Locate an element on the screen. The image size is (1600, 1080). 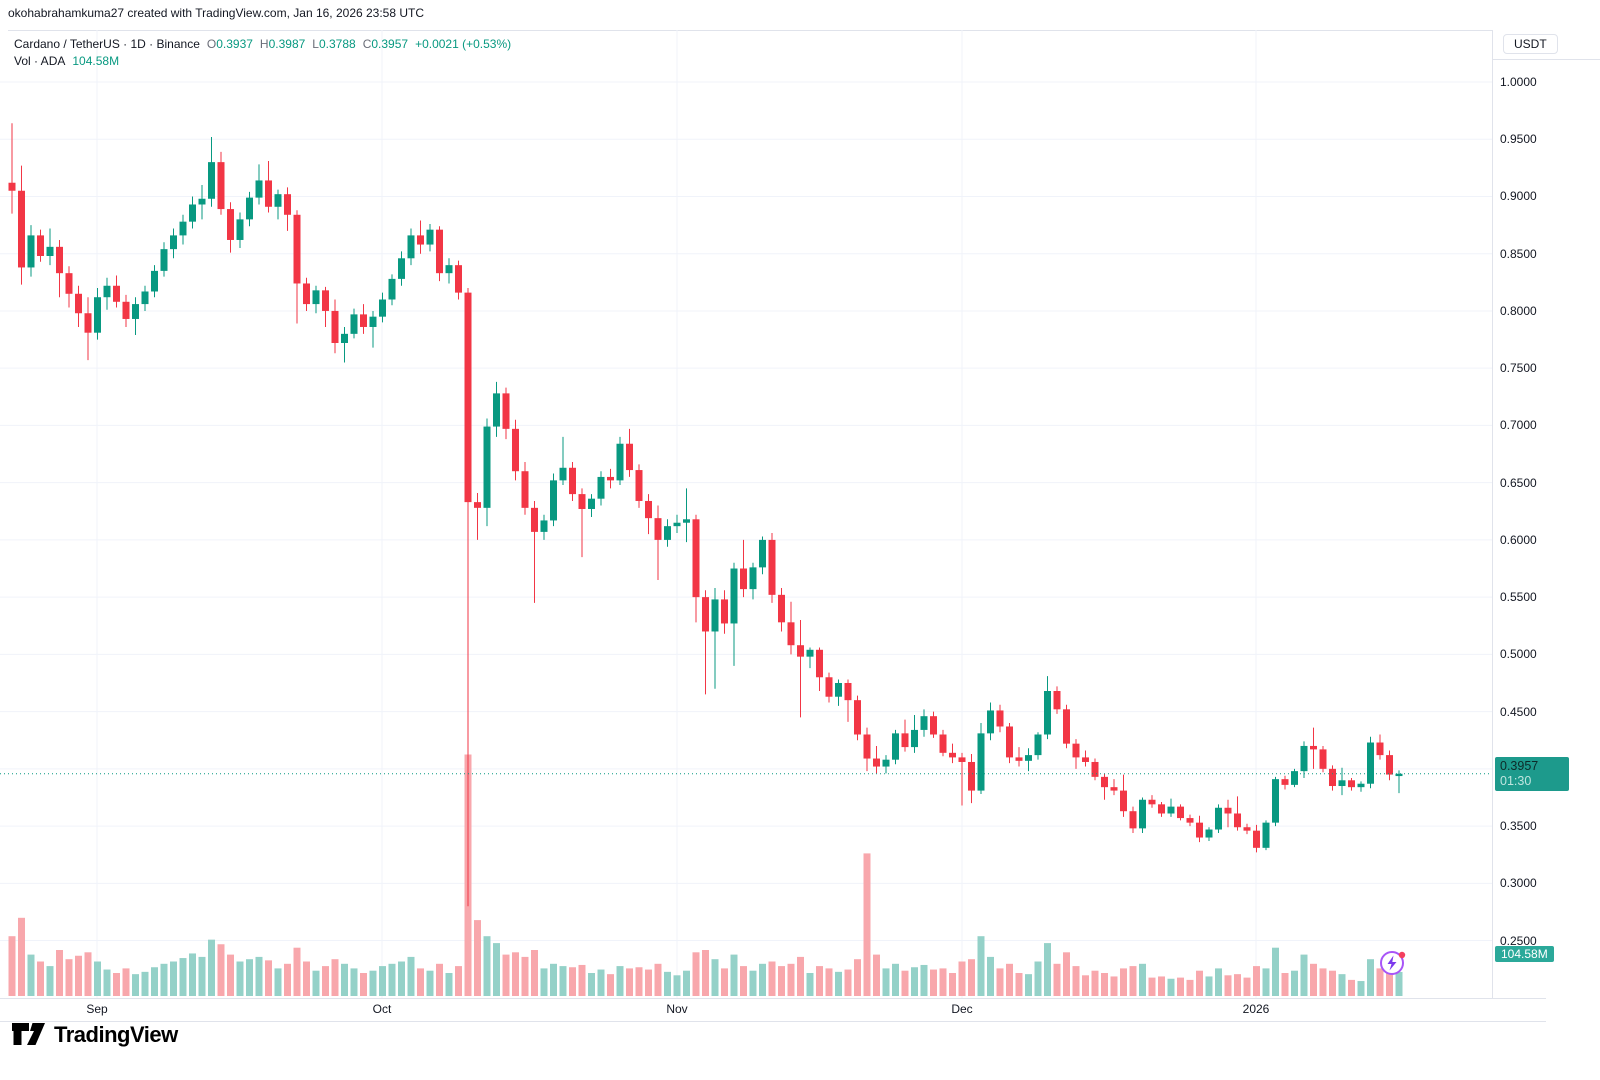
price-axis-label: 0.6500 is located at coordinates (1518, 482).